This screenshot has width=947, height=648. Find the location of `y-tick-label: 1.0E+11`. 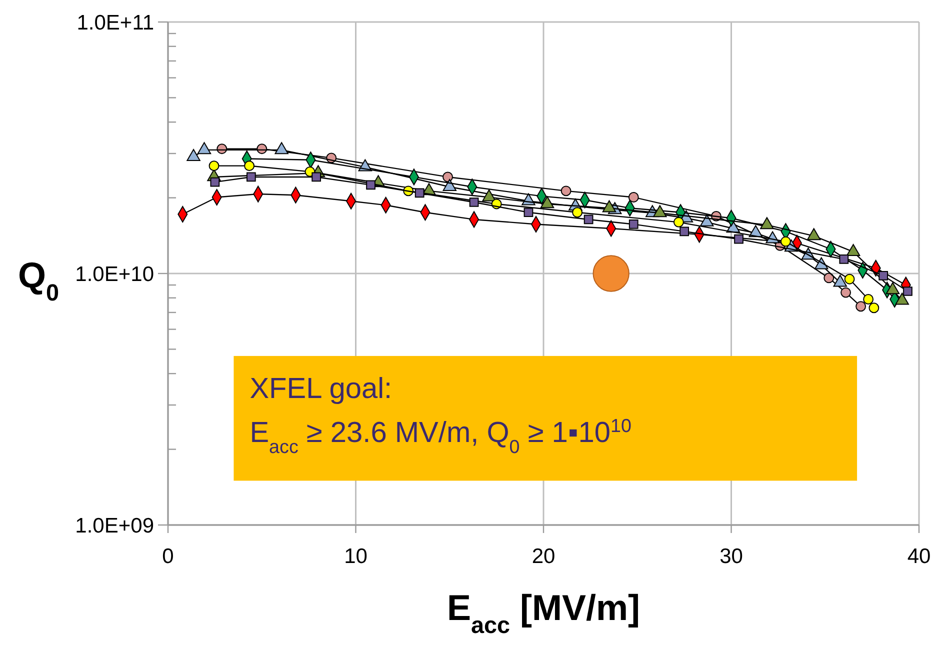

y-tick-label: 1.0E+11 is located at coordinates (115, 22).